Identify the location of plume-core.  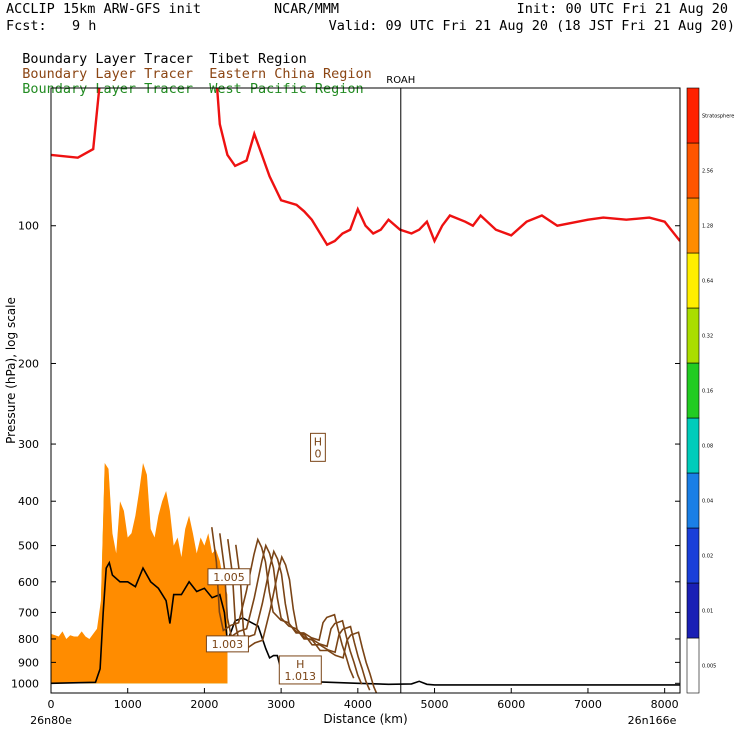
(139, 593).